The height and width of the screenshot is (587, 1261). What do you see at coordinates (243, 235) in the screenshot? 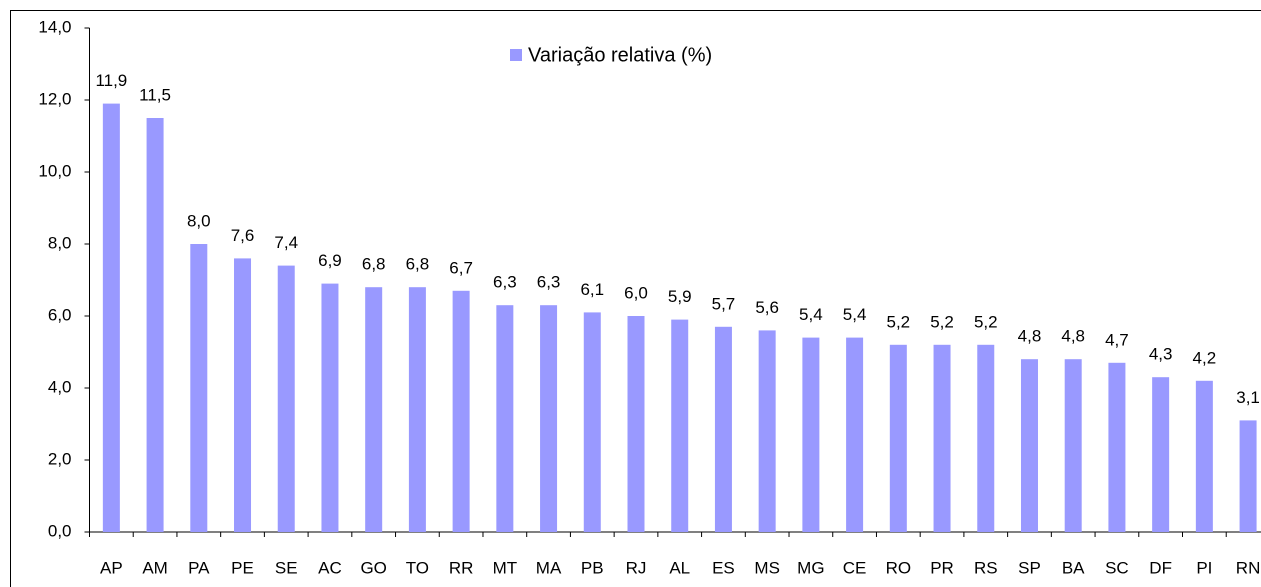
I see `value-label: 7,6` at bounding box center [243, 235].